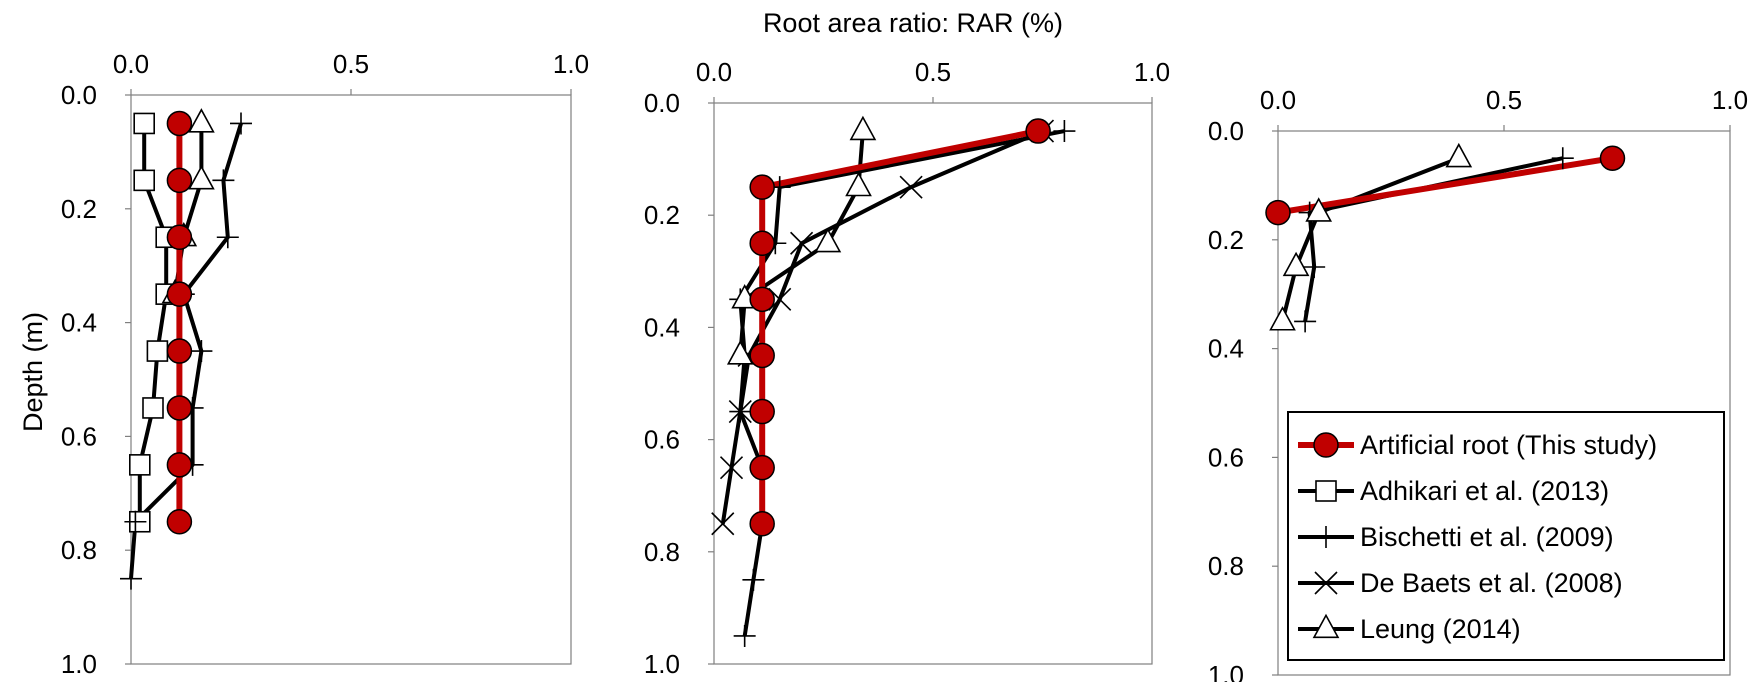  I want to click on legend-marker-leung, so click(1326, 626).